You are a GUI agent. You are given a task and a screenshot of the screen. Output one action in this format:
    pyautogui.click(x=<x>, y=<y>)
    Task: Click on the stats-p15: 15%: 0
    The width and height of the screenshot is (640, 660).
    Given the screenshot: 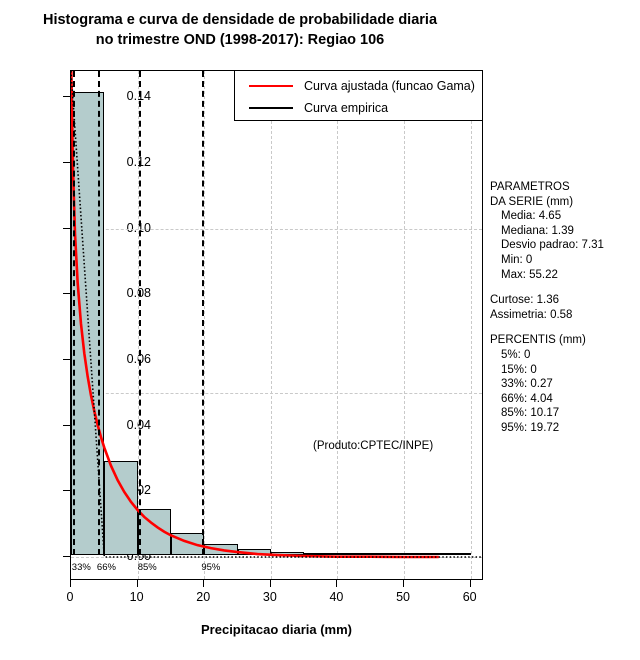 What is the action you would take?
    pyautogui.click(x=519, y=369)
    